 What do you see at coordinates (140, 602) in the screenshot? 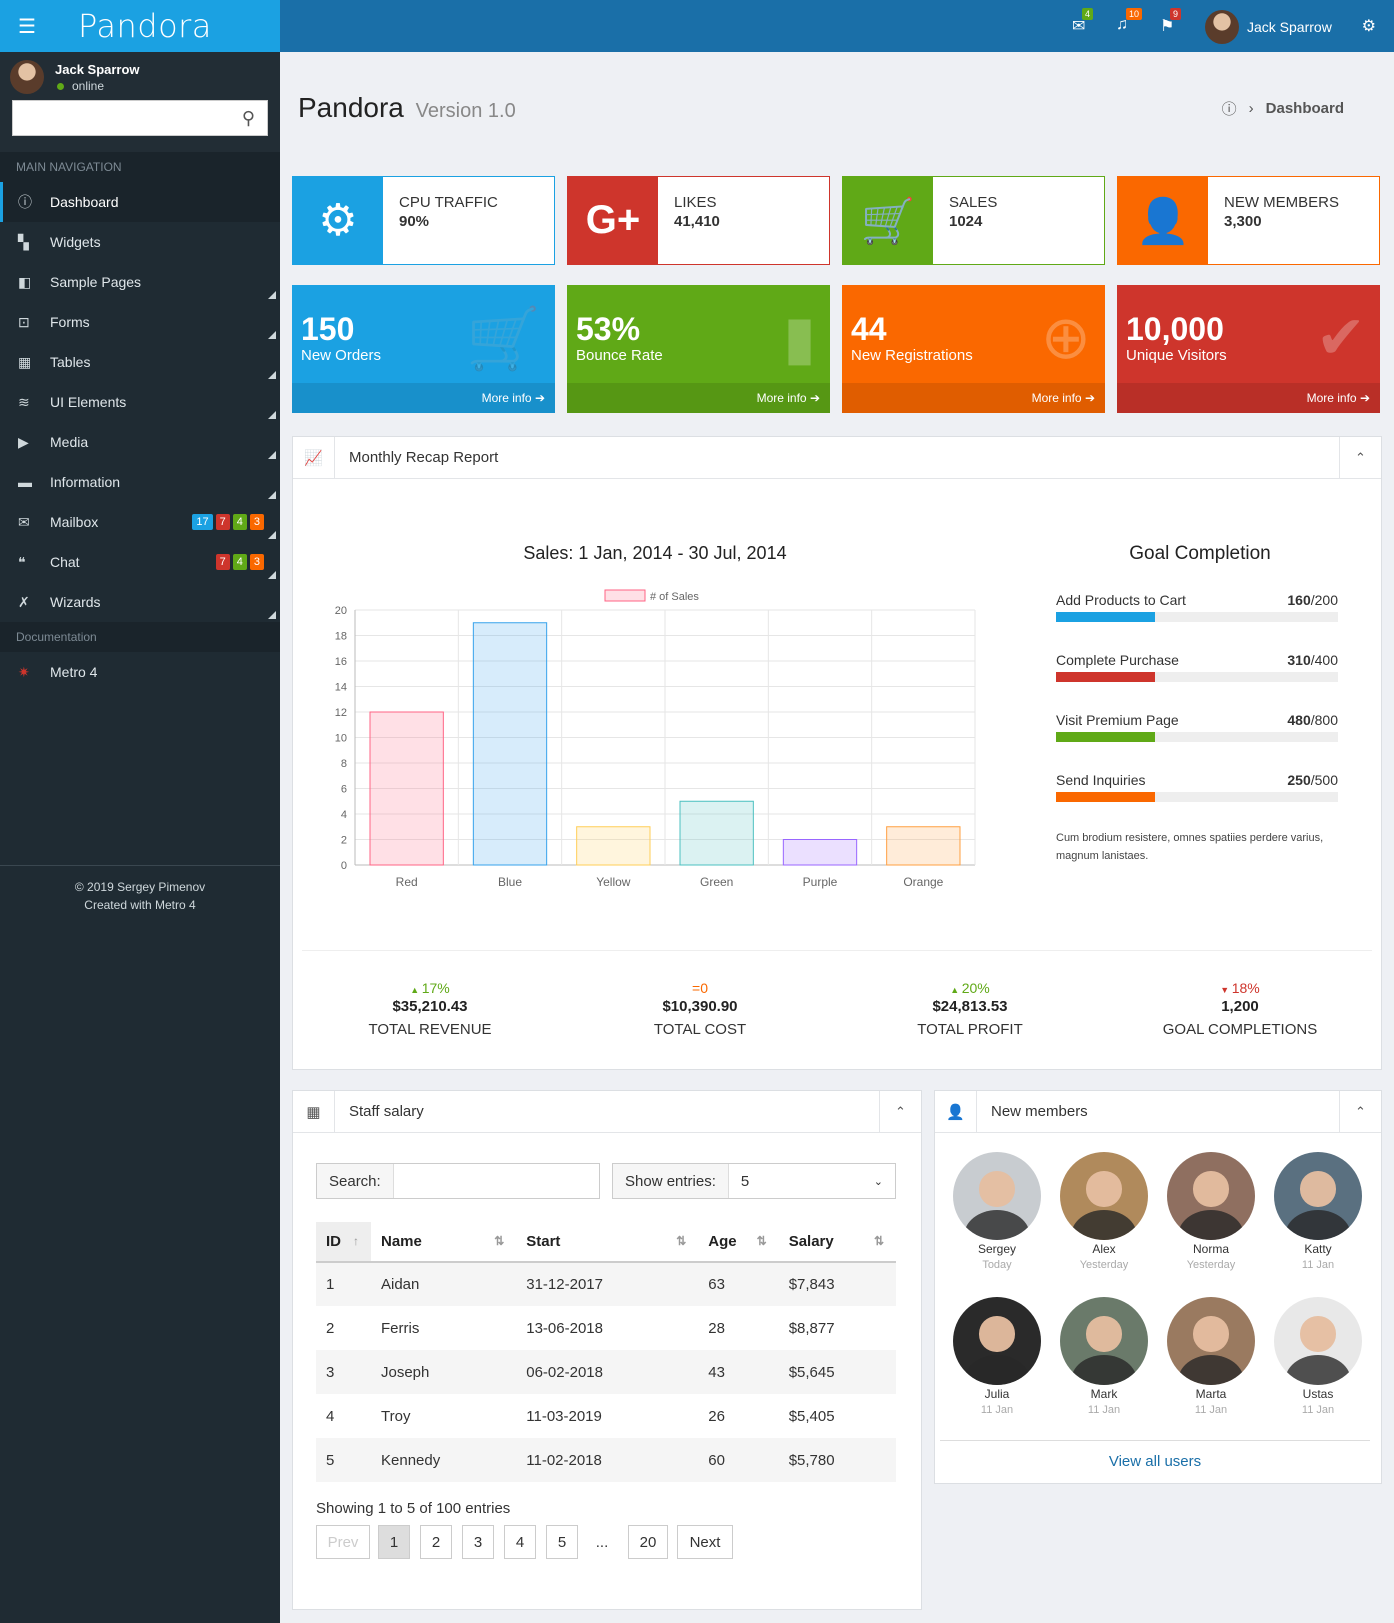
I see `sidebar-item-wizards: ✗ Wizards` at bounding box center [140, 602].